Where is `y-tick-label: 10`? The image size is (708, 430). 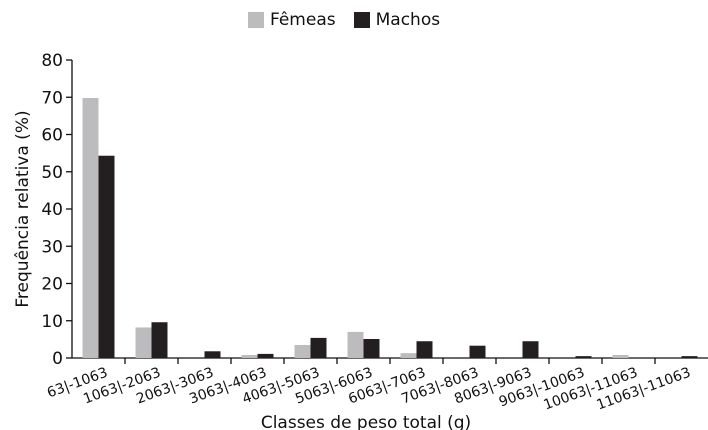 y-tick-label: 10 is located at coordinates (52, 322).